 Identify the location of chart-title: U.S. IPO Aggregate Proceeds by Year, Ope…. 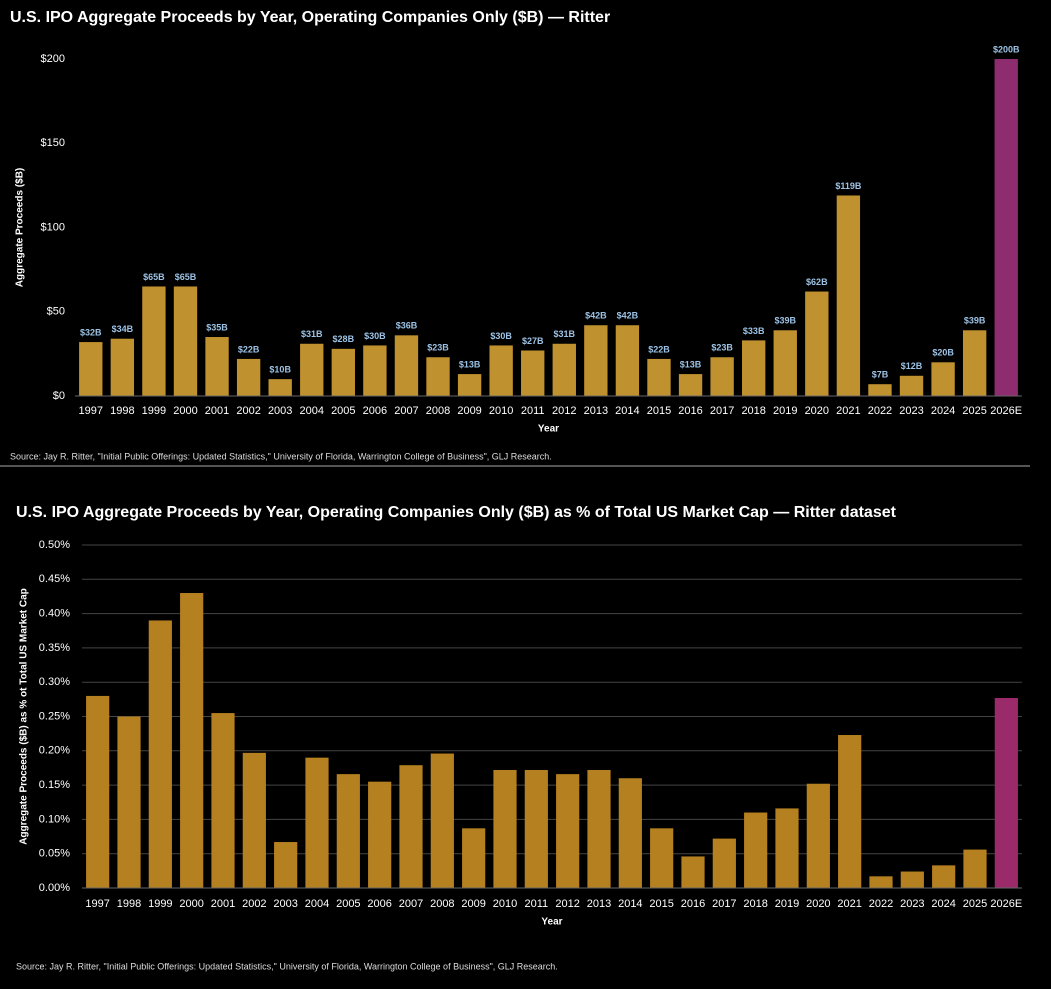
(456, 512).